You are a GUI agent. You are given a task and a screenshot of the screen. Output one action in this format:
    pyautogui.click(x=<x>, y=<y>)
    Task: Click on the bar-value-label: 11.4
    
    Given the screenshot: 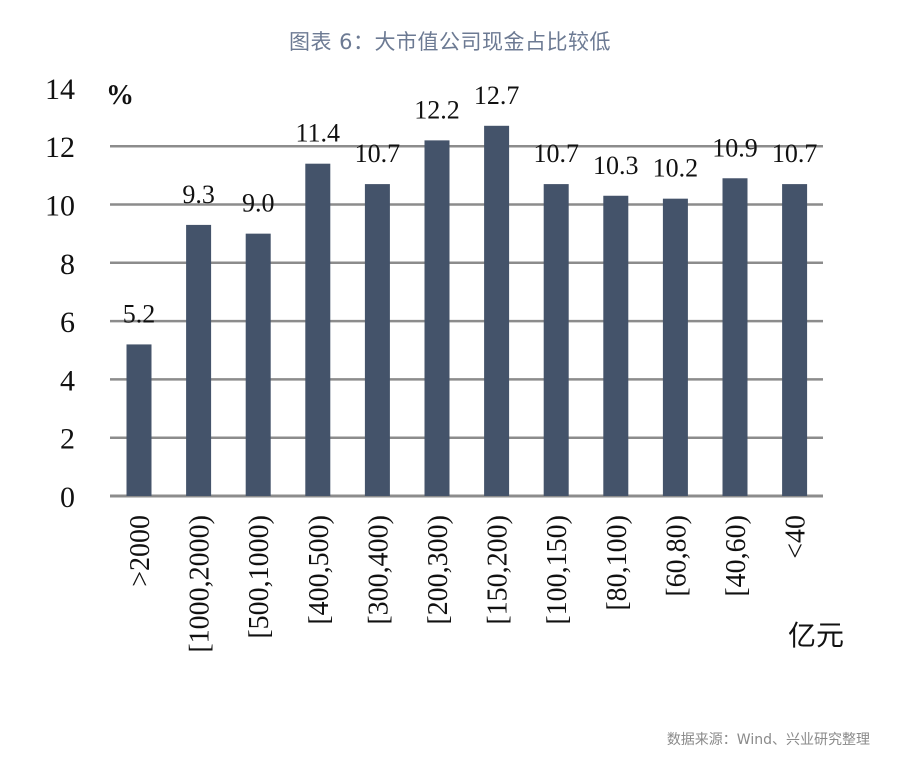 What is the action you would take?
    pyautogui.click(x=318, y=133)
    